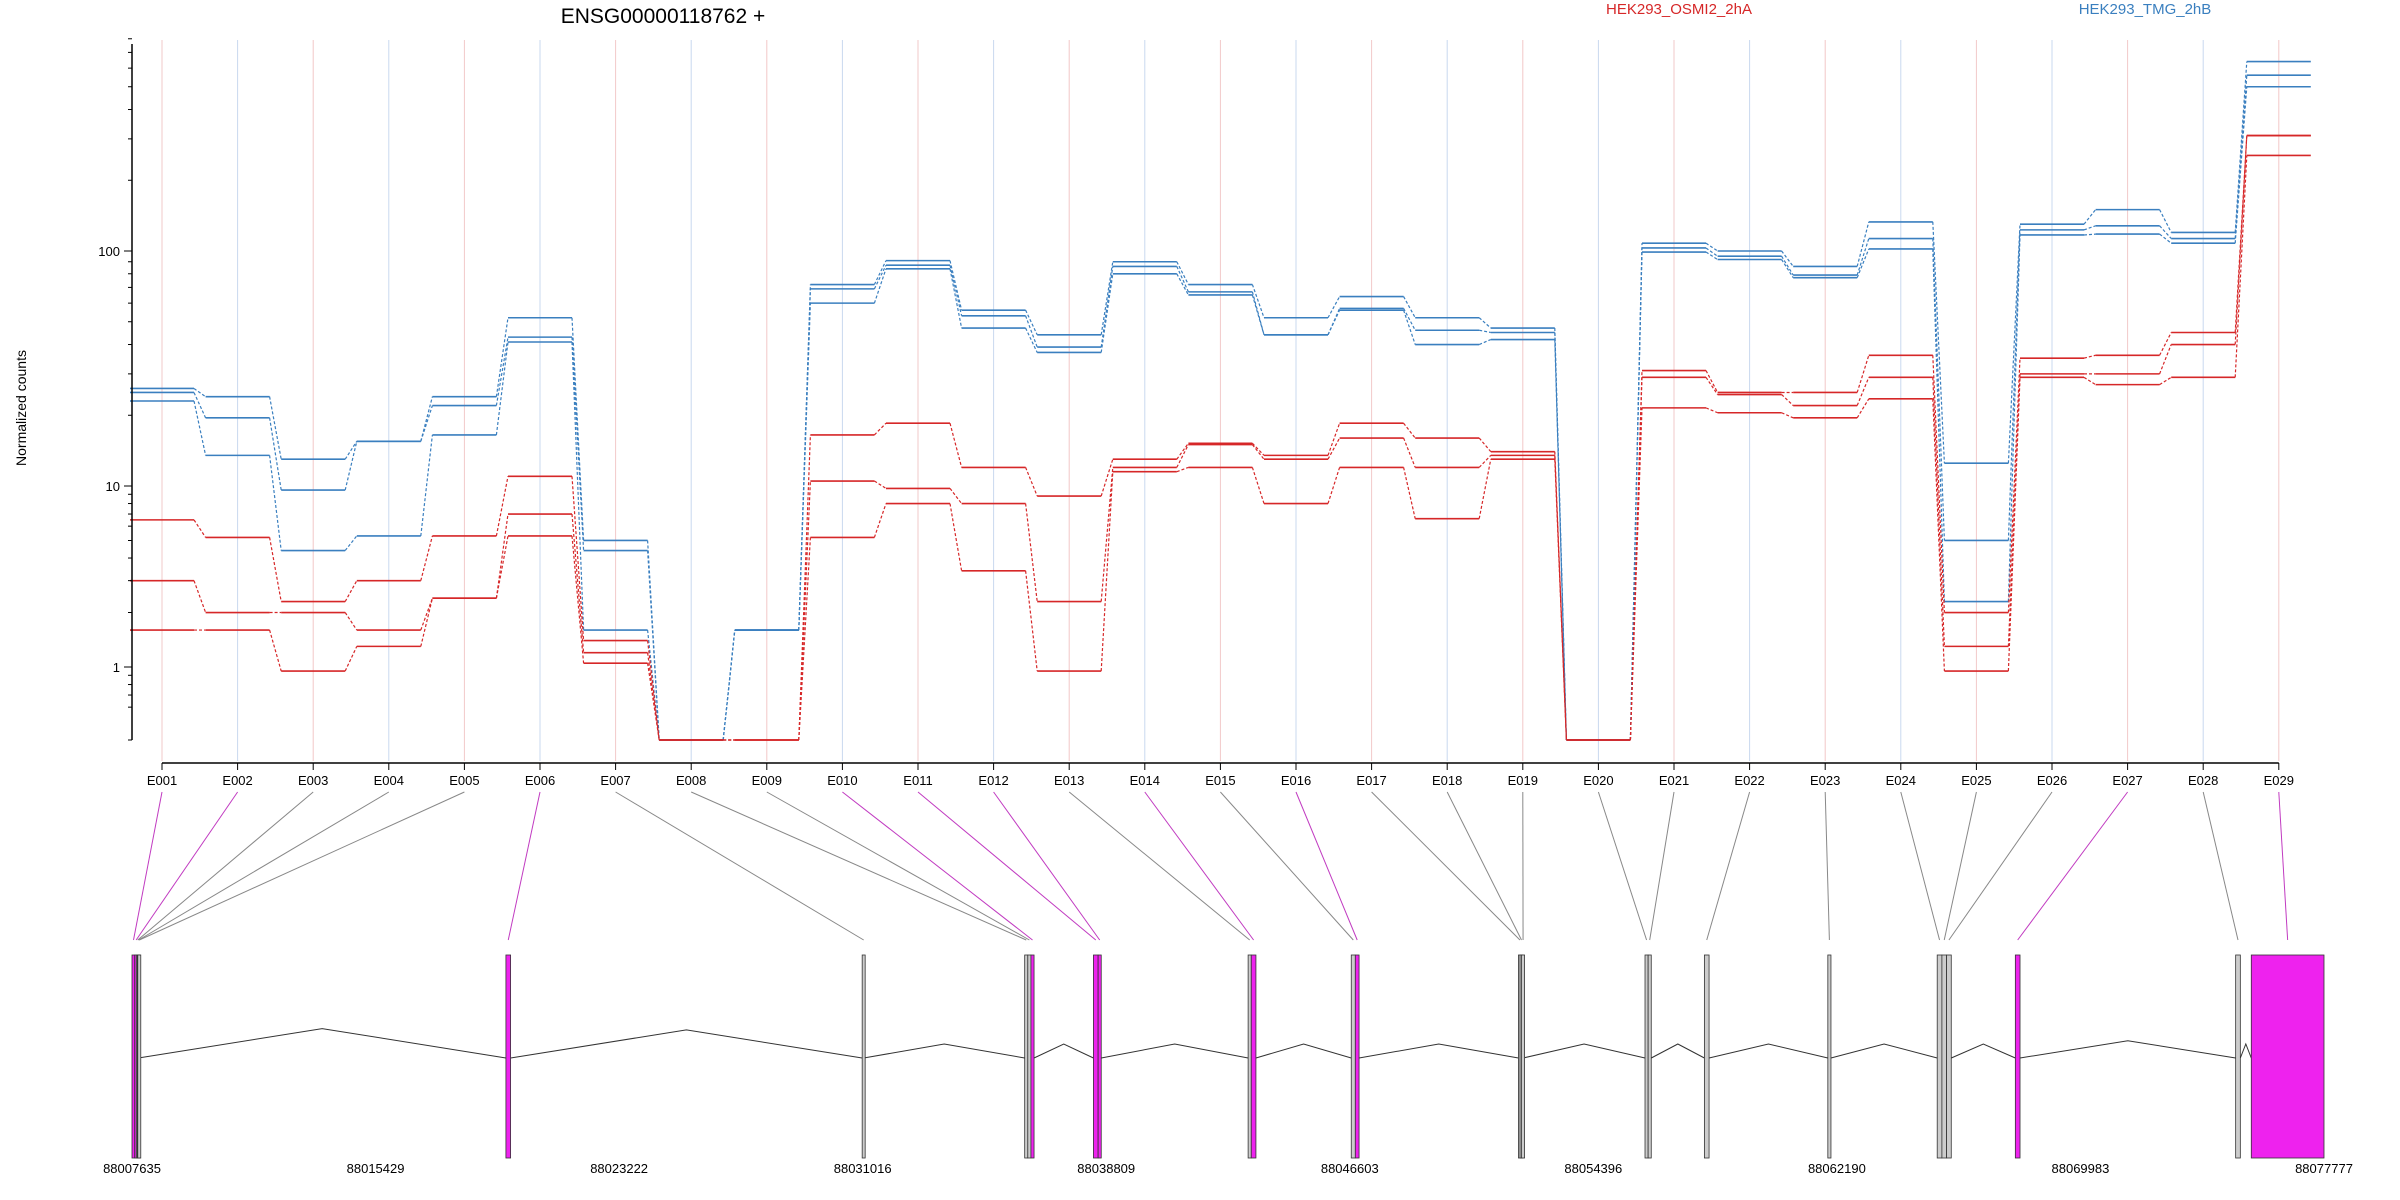 This screenshot has height=1200, width=2400. I want to click on x-tick-label: E010, so click(842, 780).